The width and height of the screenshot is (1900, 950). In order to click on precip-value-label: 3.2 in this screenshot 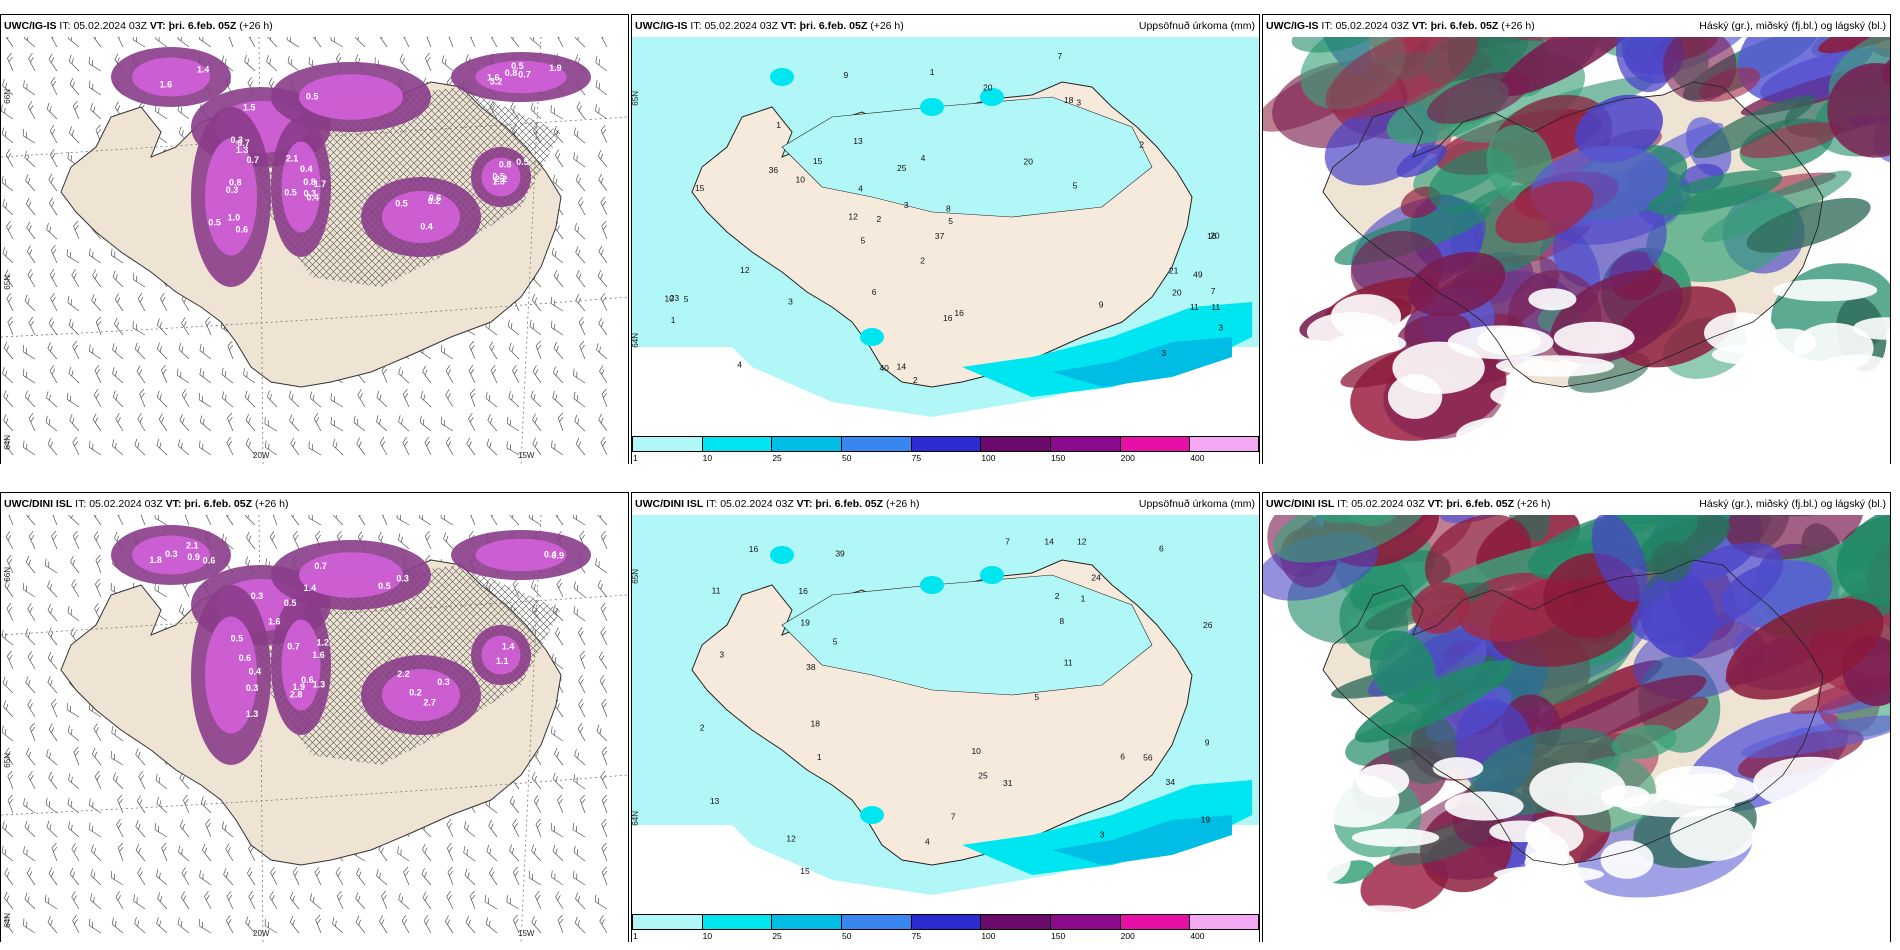, I will do `click(496, 81)`.